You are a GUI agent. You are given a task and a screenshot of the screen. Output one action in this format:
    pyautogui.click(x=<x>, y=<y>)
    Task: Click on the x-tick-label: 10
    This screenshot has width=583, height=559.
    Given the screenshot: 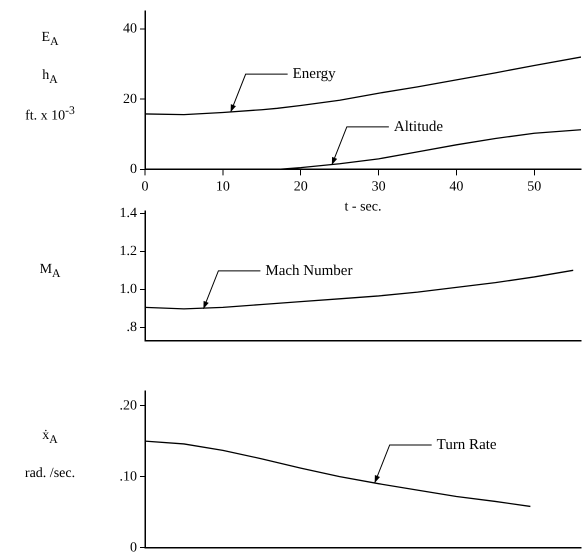 What is the action you would take?
    pyautogui.click(x=223, y=186)
    